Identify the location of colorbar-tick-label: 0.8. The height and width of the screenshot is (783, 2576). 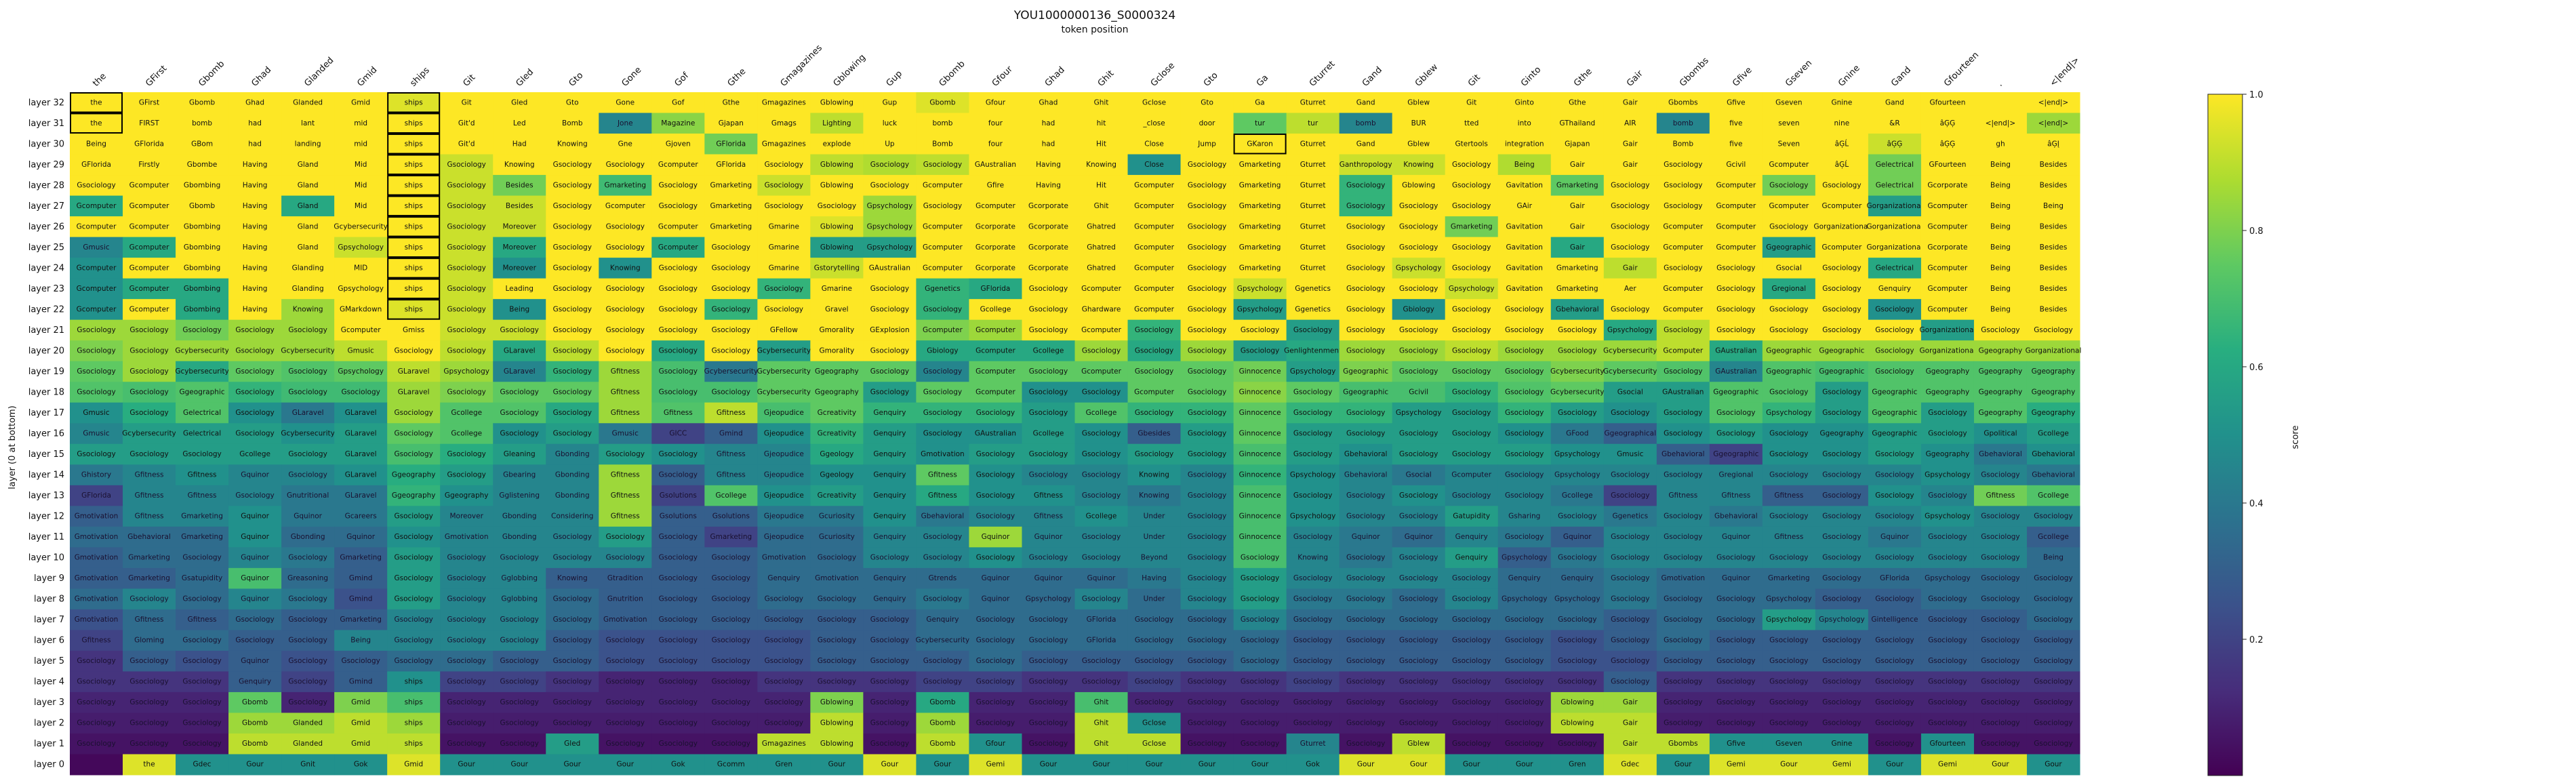
(2256, 231).